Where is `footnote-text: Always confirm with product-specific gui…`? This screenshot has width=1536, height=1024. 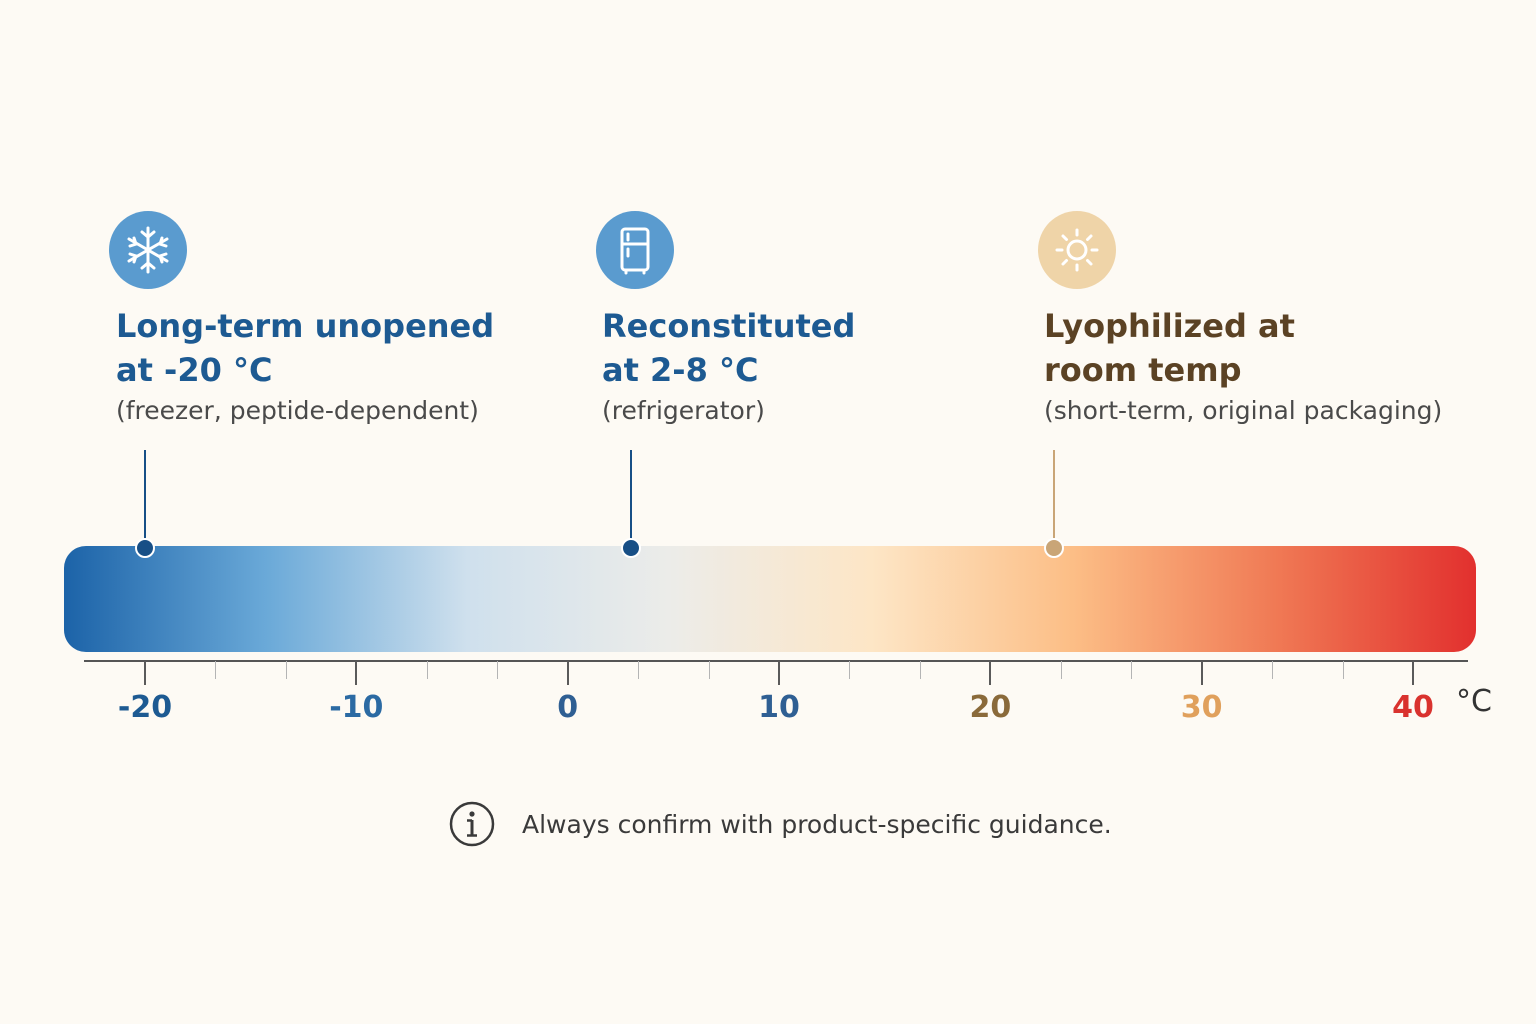 footnote-text: Always confirm with product-specific gui… is located at coordinates (817, 824).